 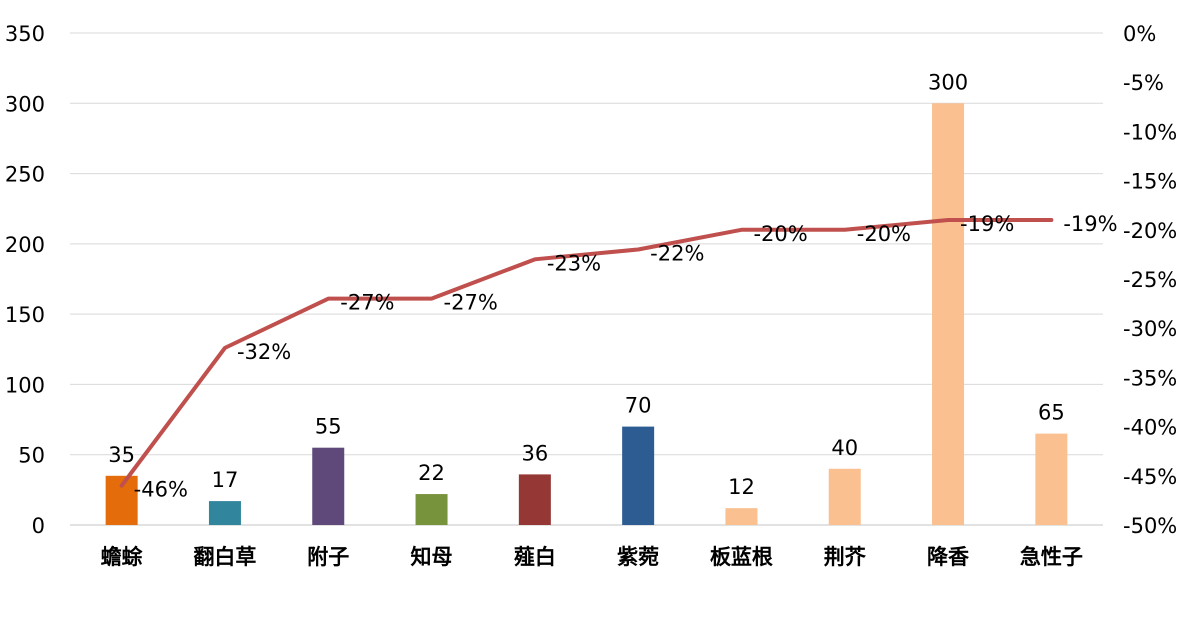 I want to click on y-left-tick-label: 0, so click(x=38, y=526).